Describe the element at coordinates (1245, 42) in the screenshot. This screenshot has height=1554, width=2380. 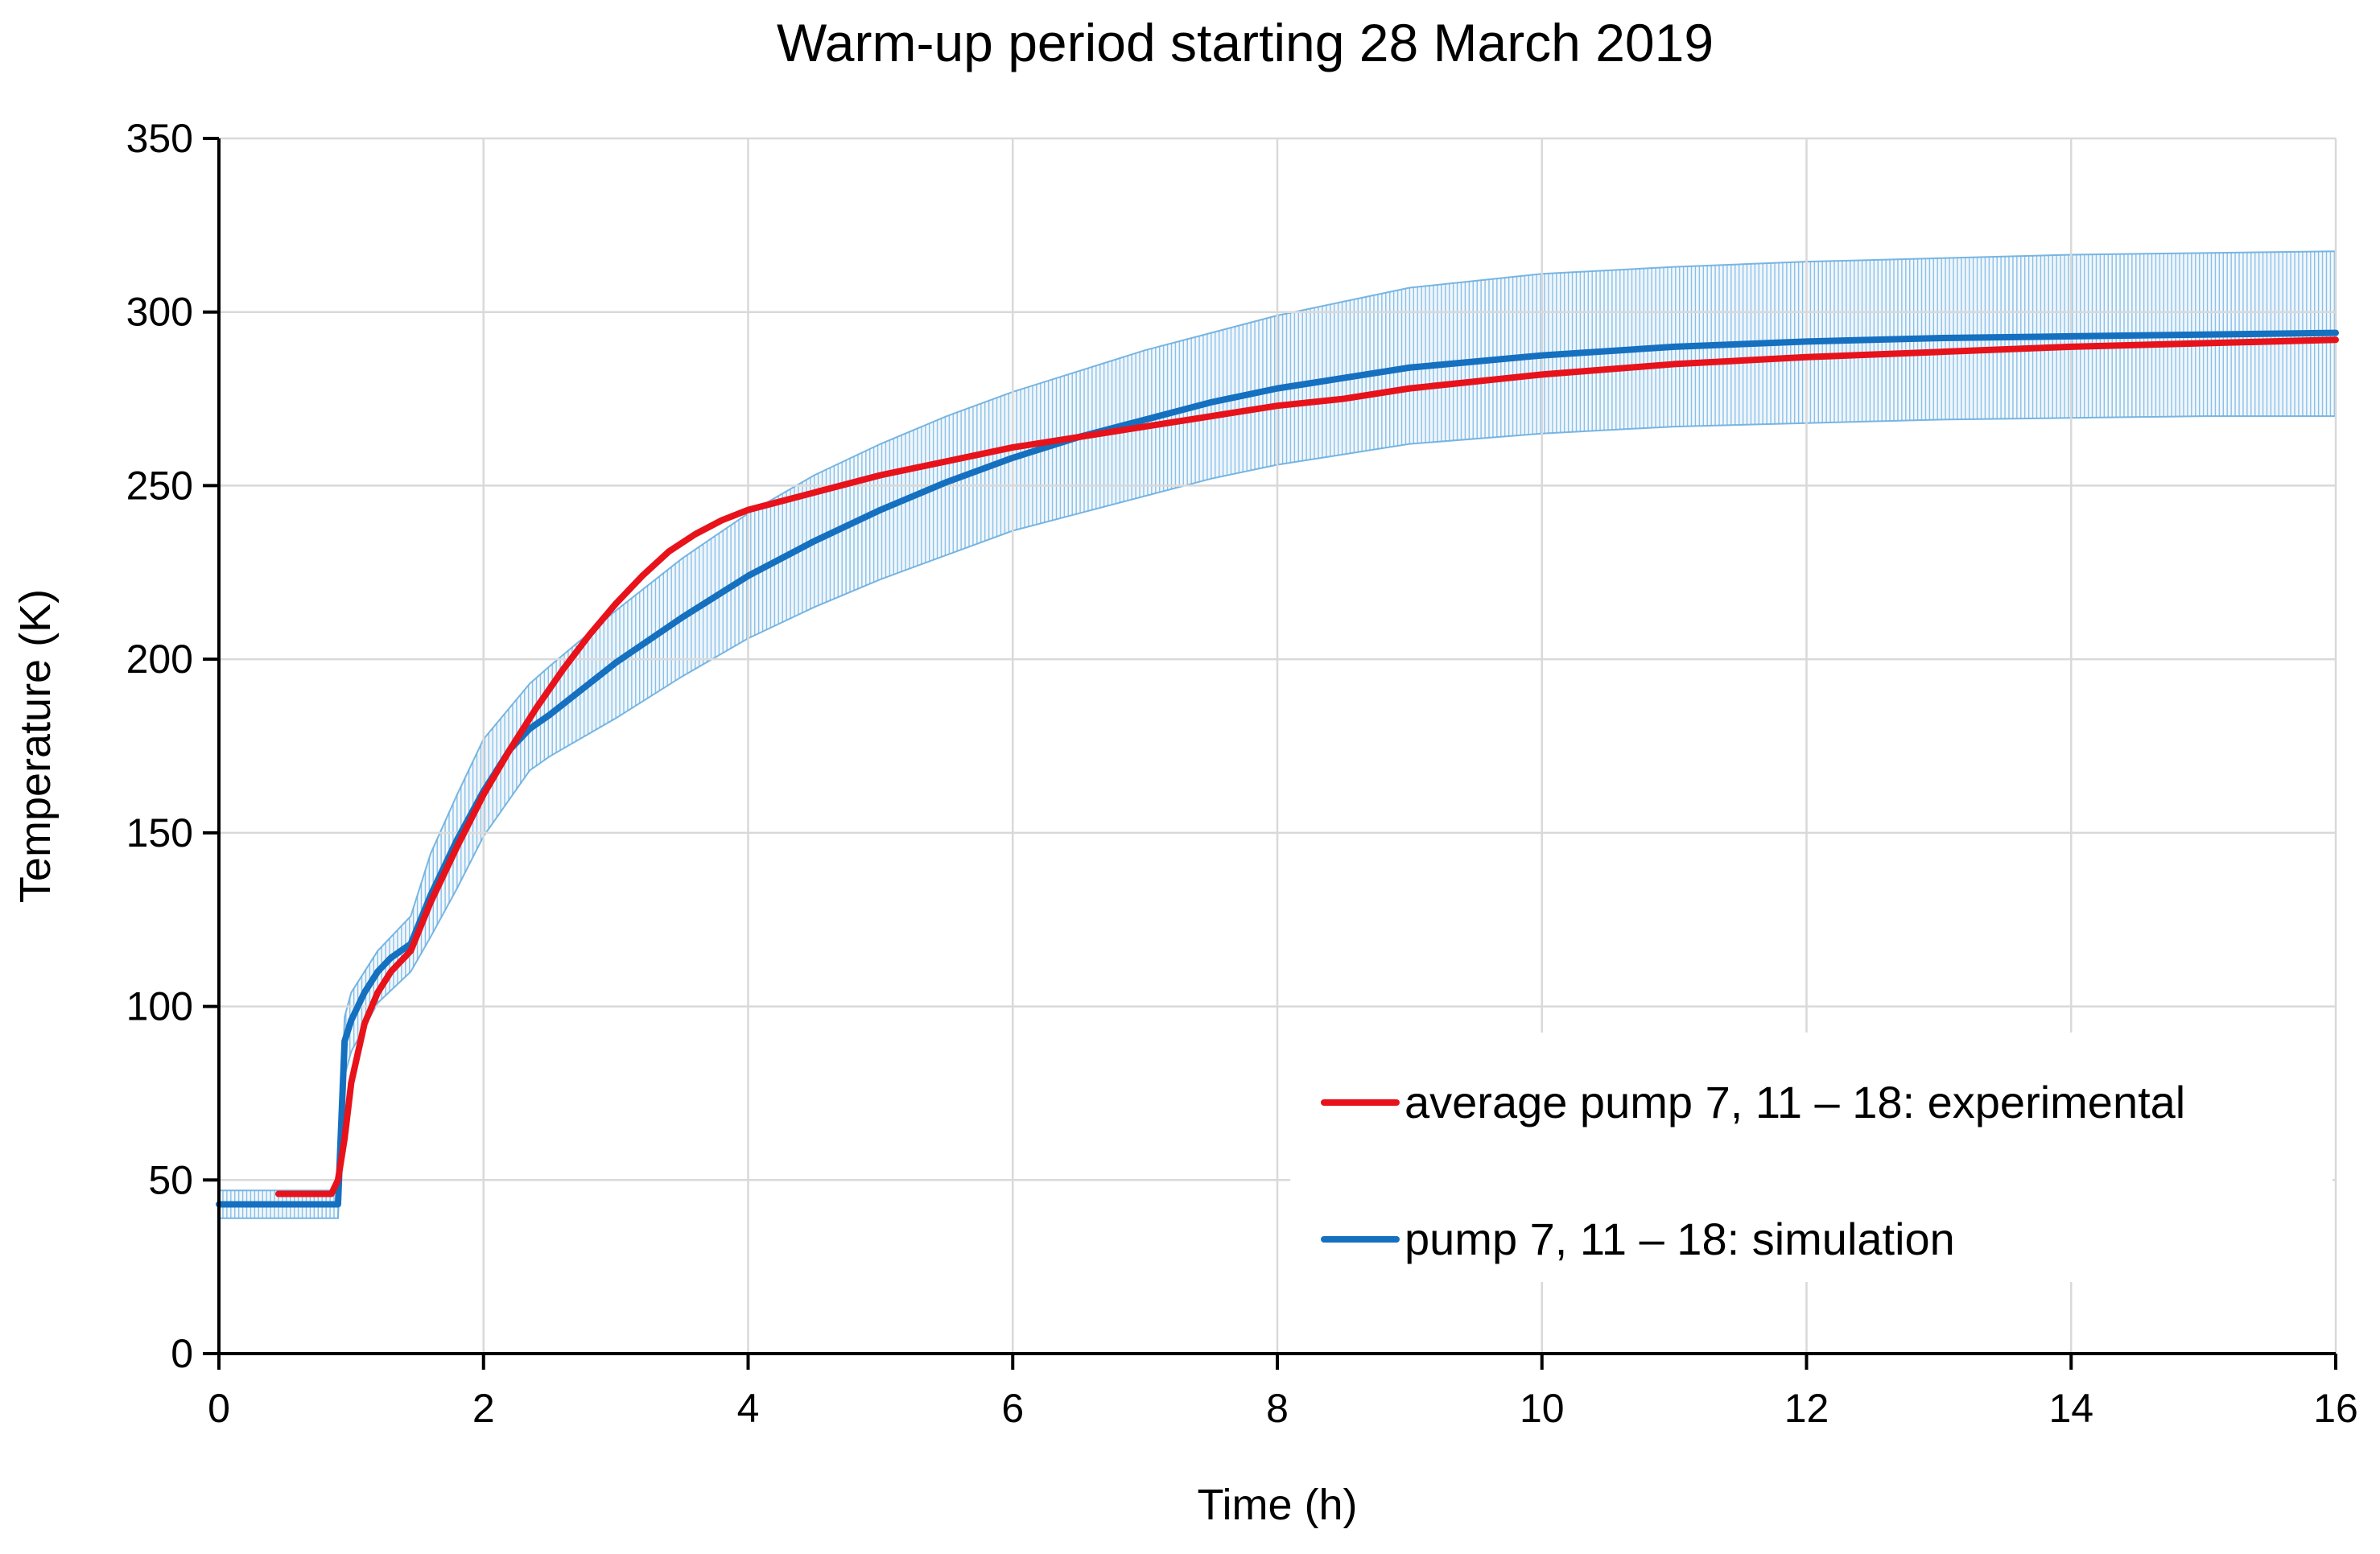
I see `chart-title: Warm-up period starting 28 March 2019` at that location.